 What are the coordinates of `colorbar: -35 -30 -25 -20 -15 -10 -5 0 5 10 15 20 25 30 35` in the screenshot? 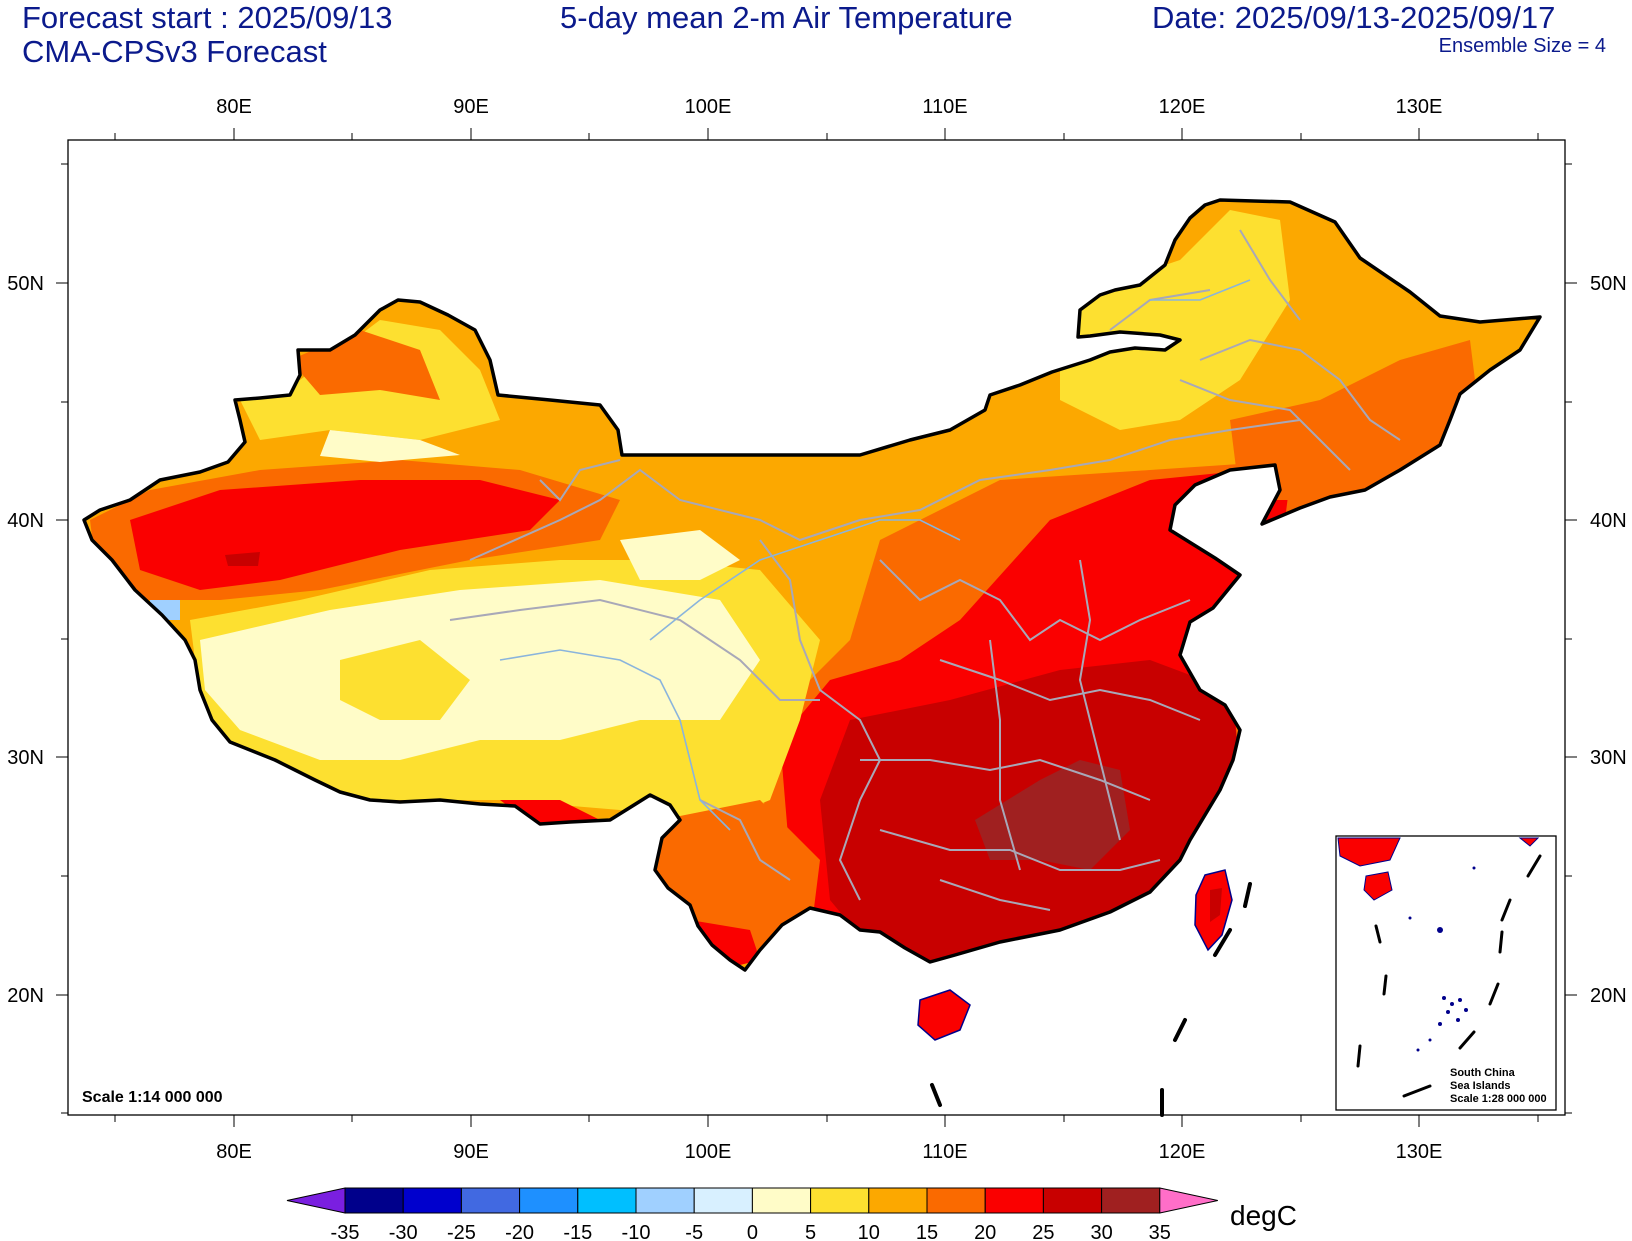 It's located at (752, 1214).